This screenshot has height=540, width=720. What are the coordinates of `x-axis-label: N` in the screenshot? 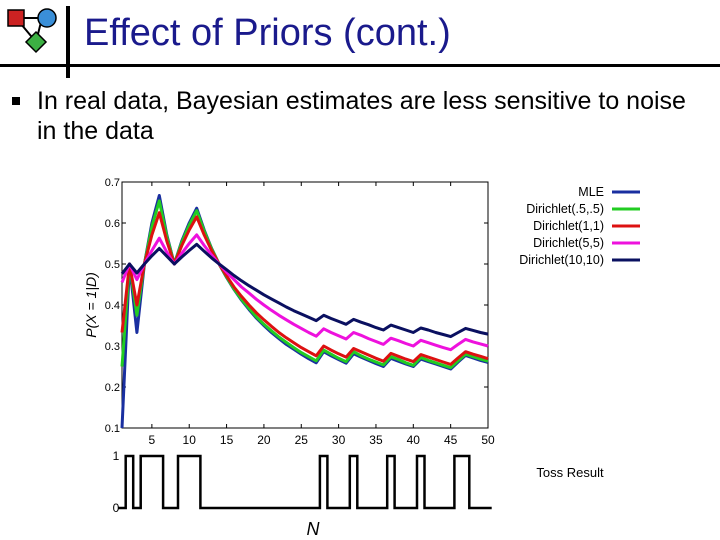 It's located at (314, 529).